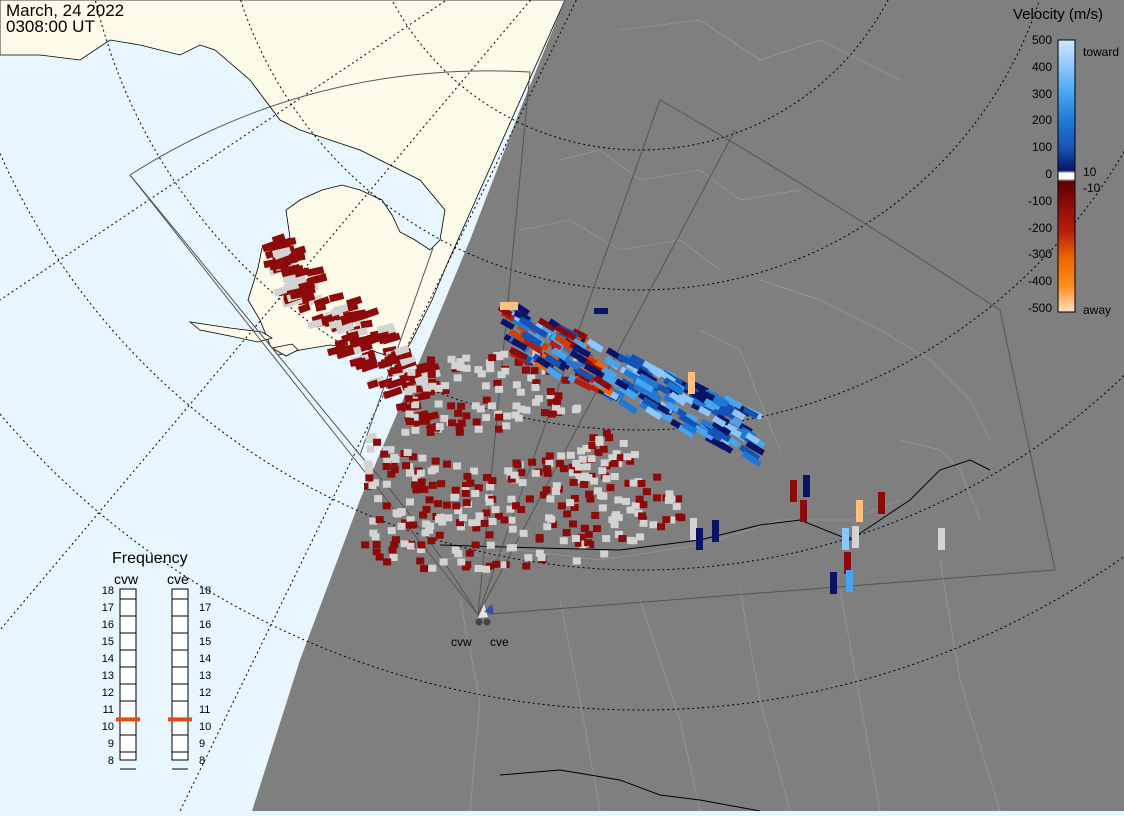  What do you see at coordinates (461, 642) in the screenshot?
I see `site-label-cvw: cvw` at bounding box center [461, 642].